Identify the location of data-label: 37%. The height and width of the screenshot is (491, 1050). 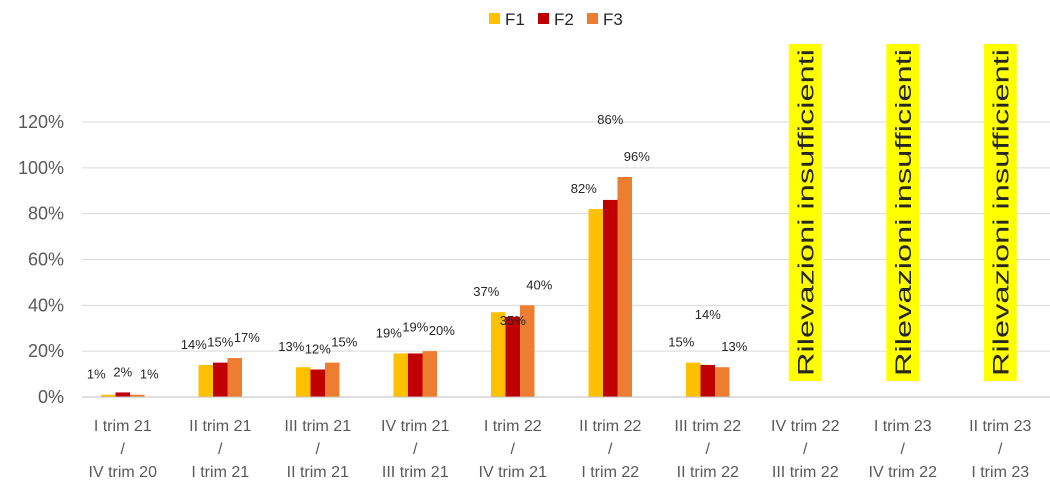
(486, 291).